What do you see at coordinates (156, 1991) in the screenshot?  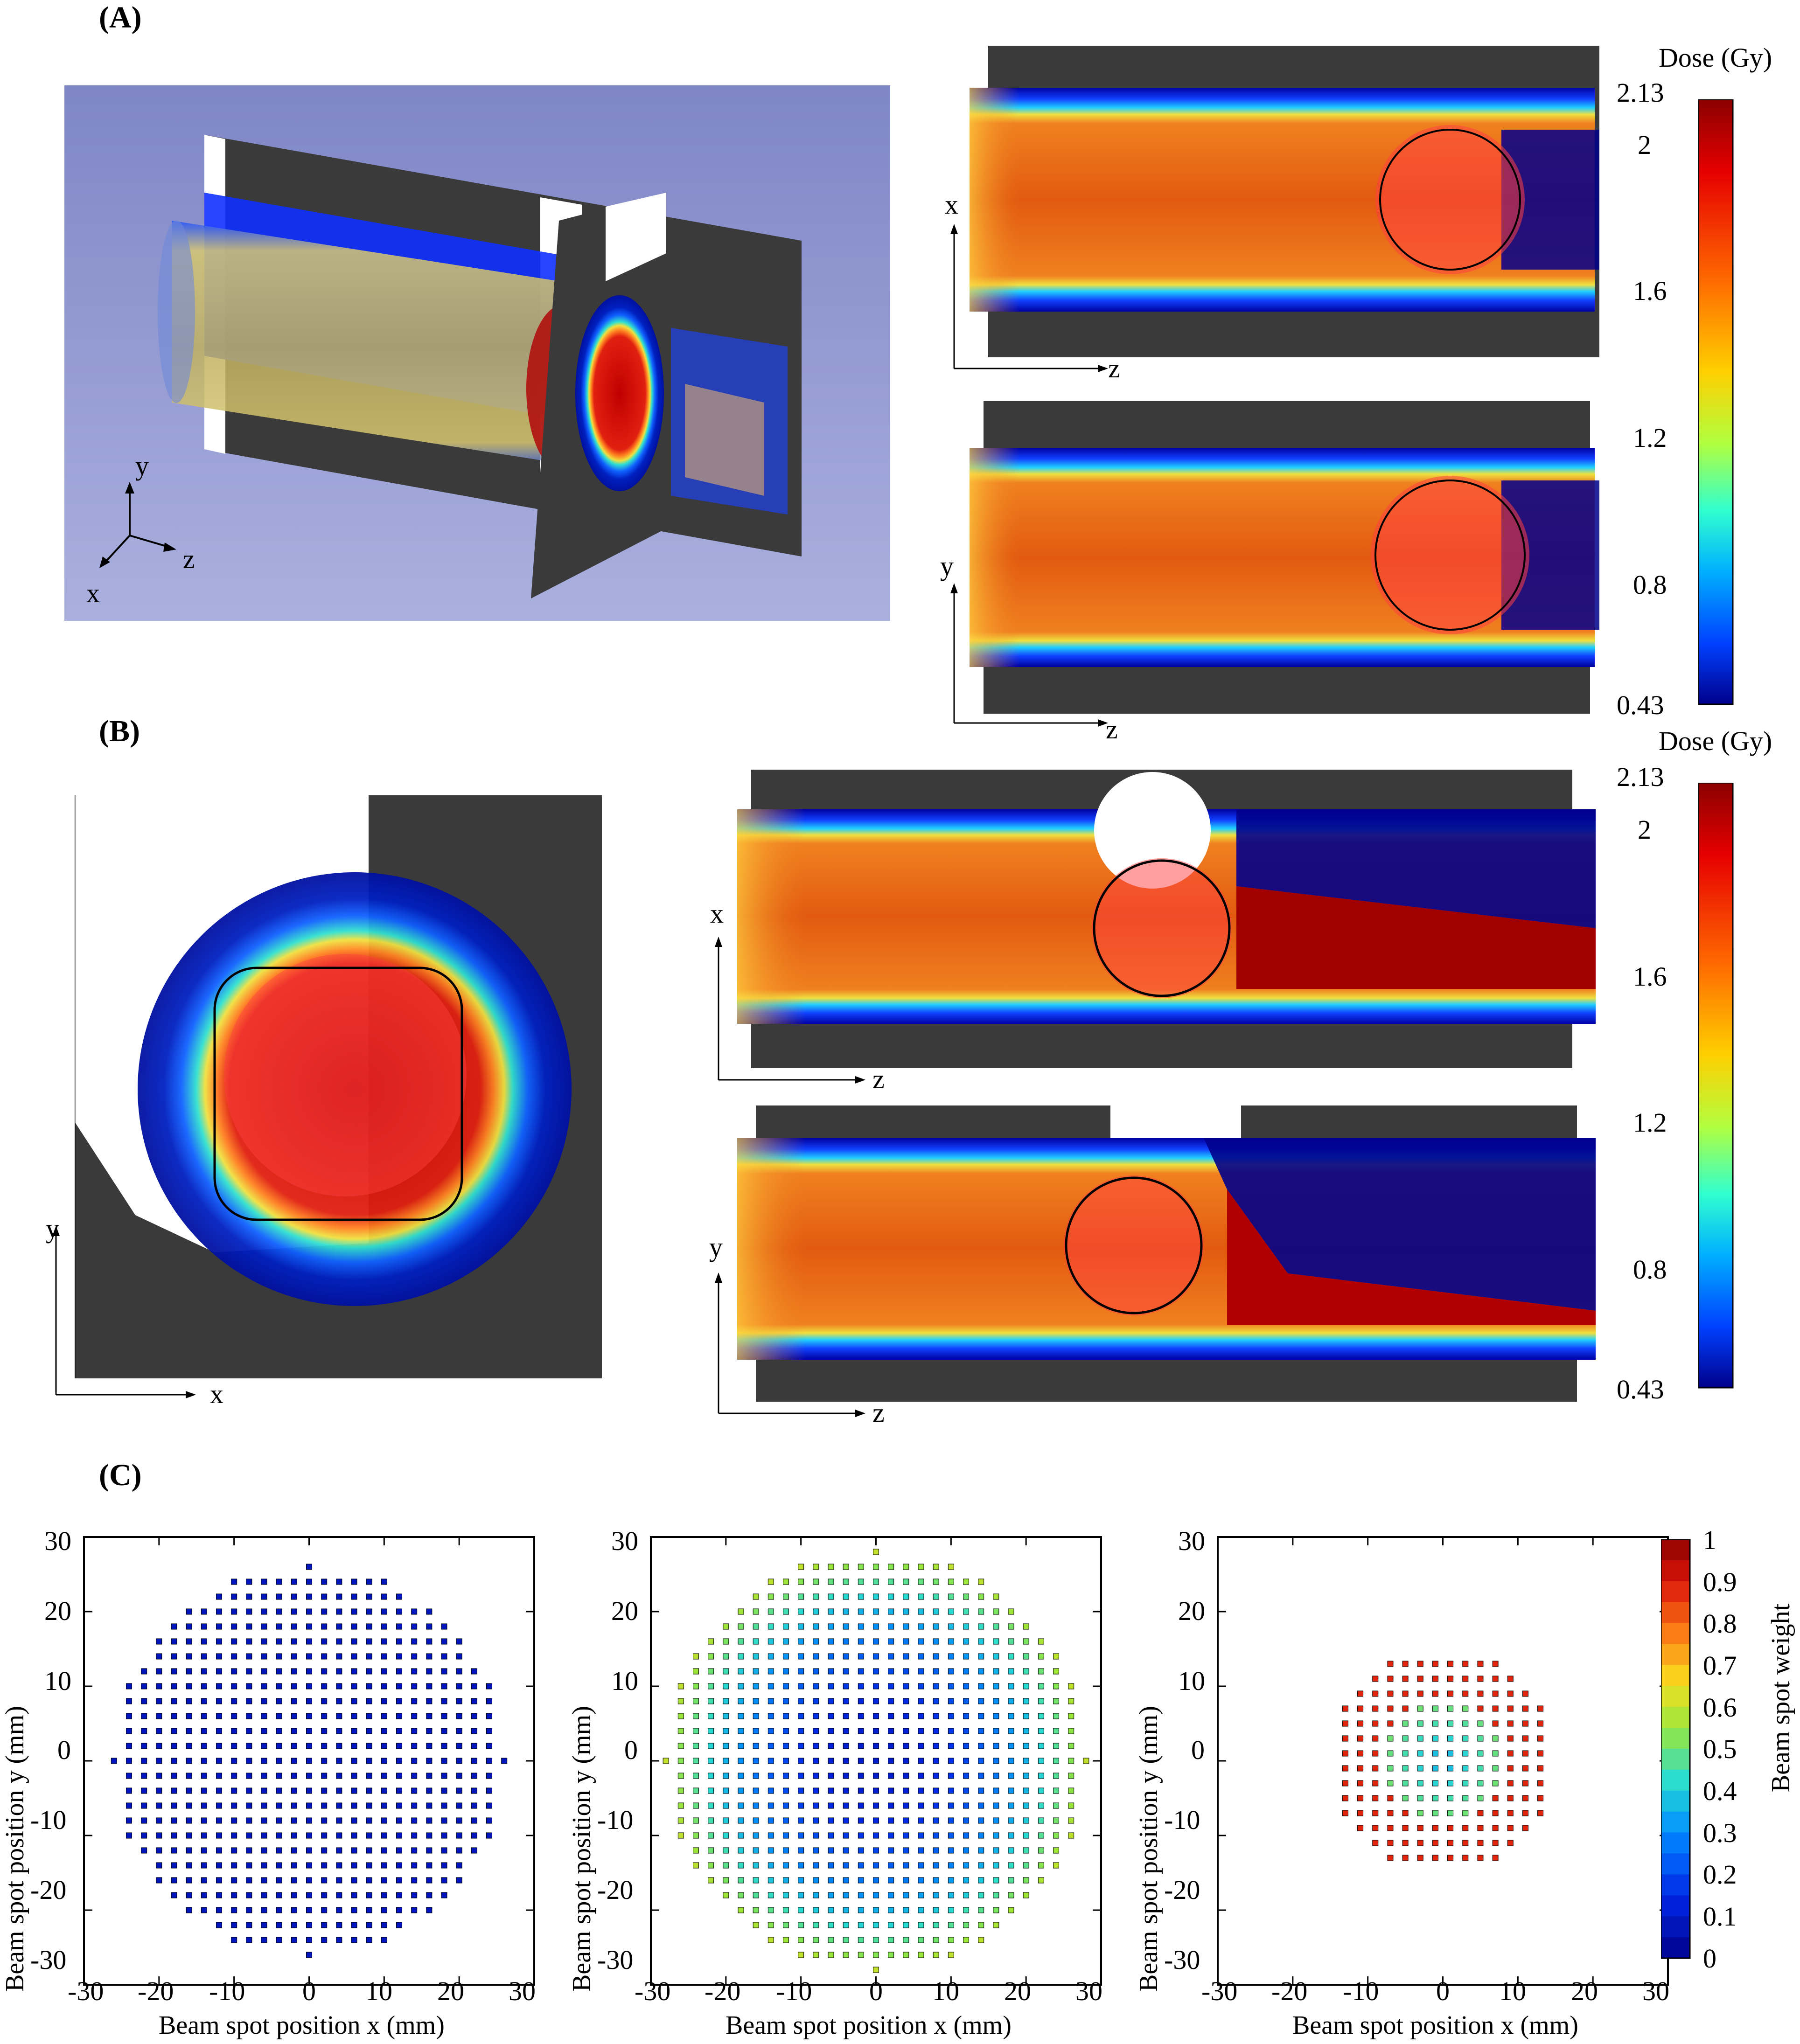 I see `p1-xtick-m20: -20` at bounding box center [156, 1991].